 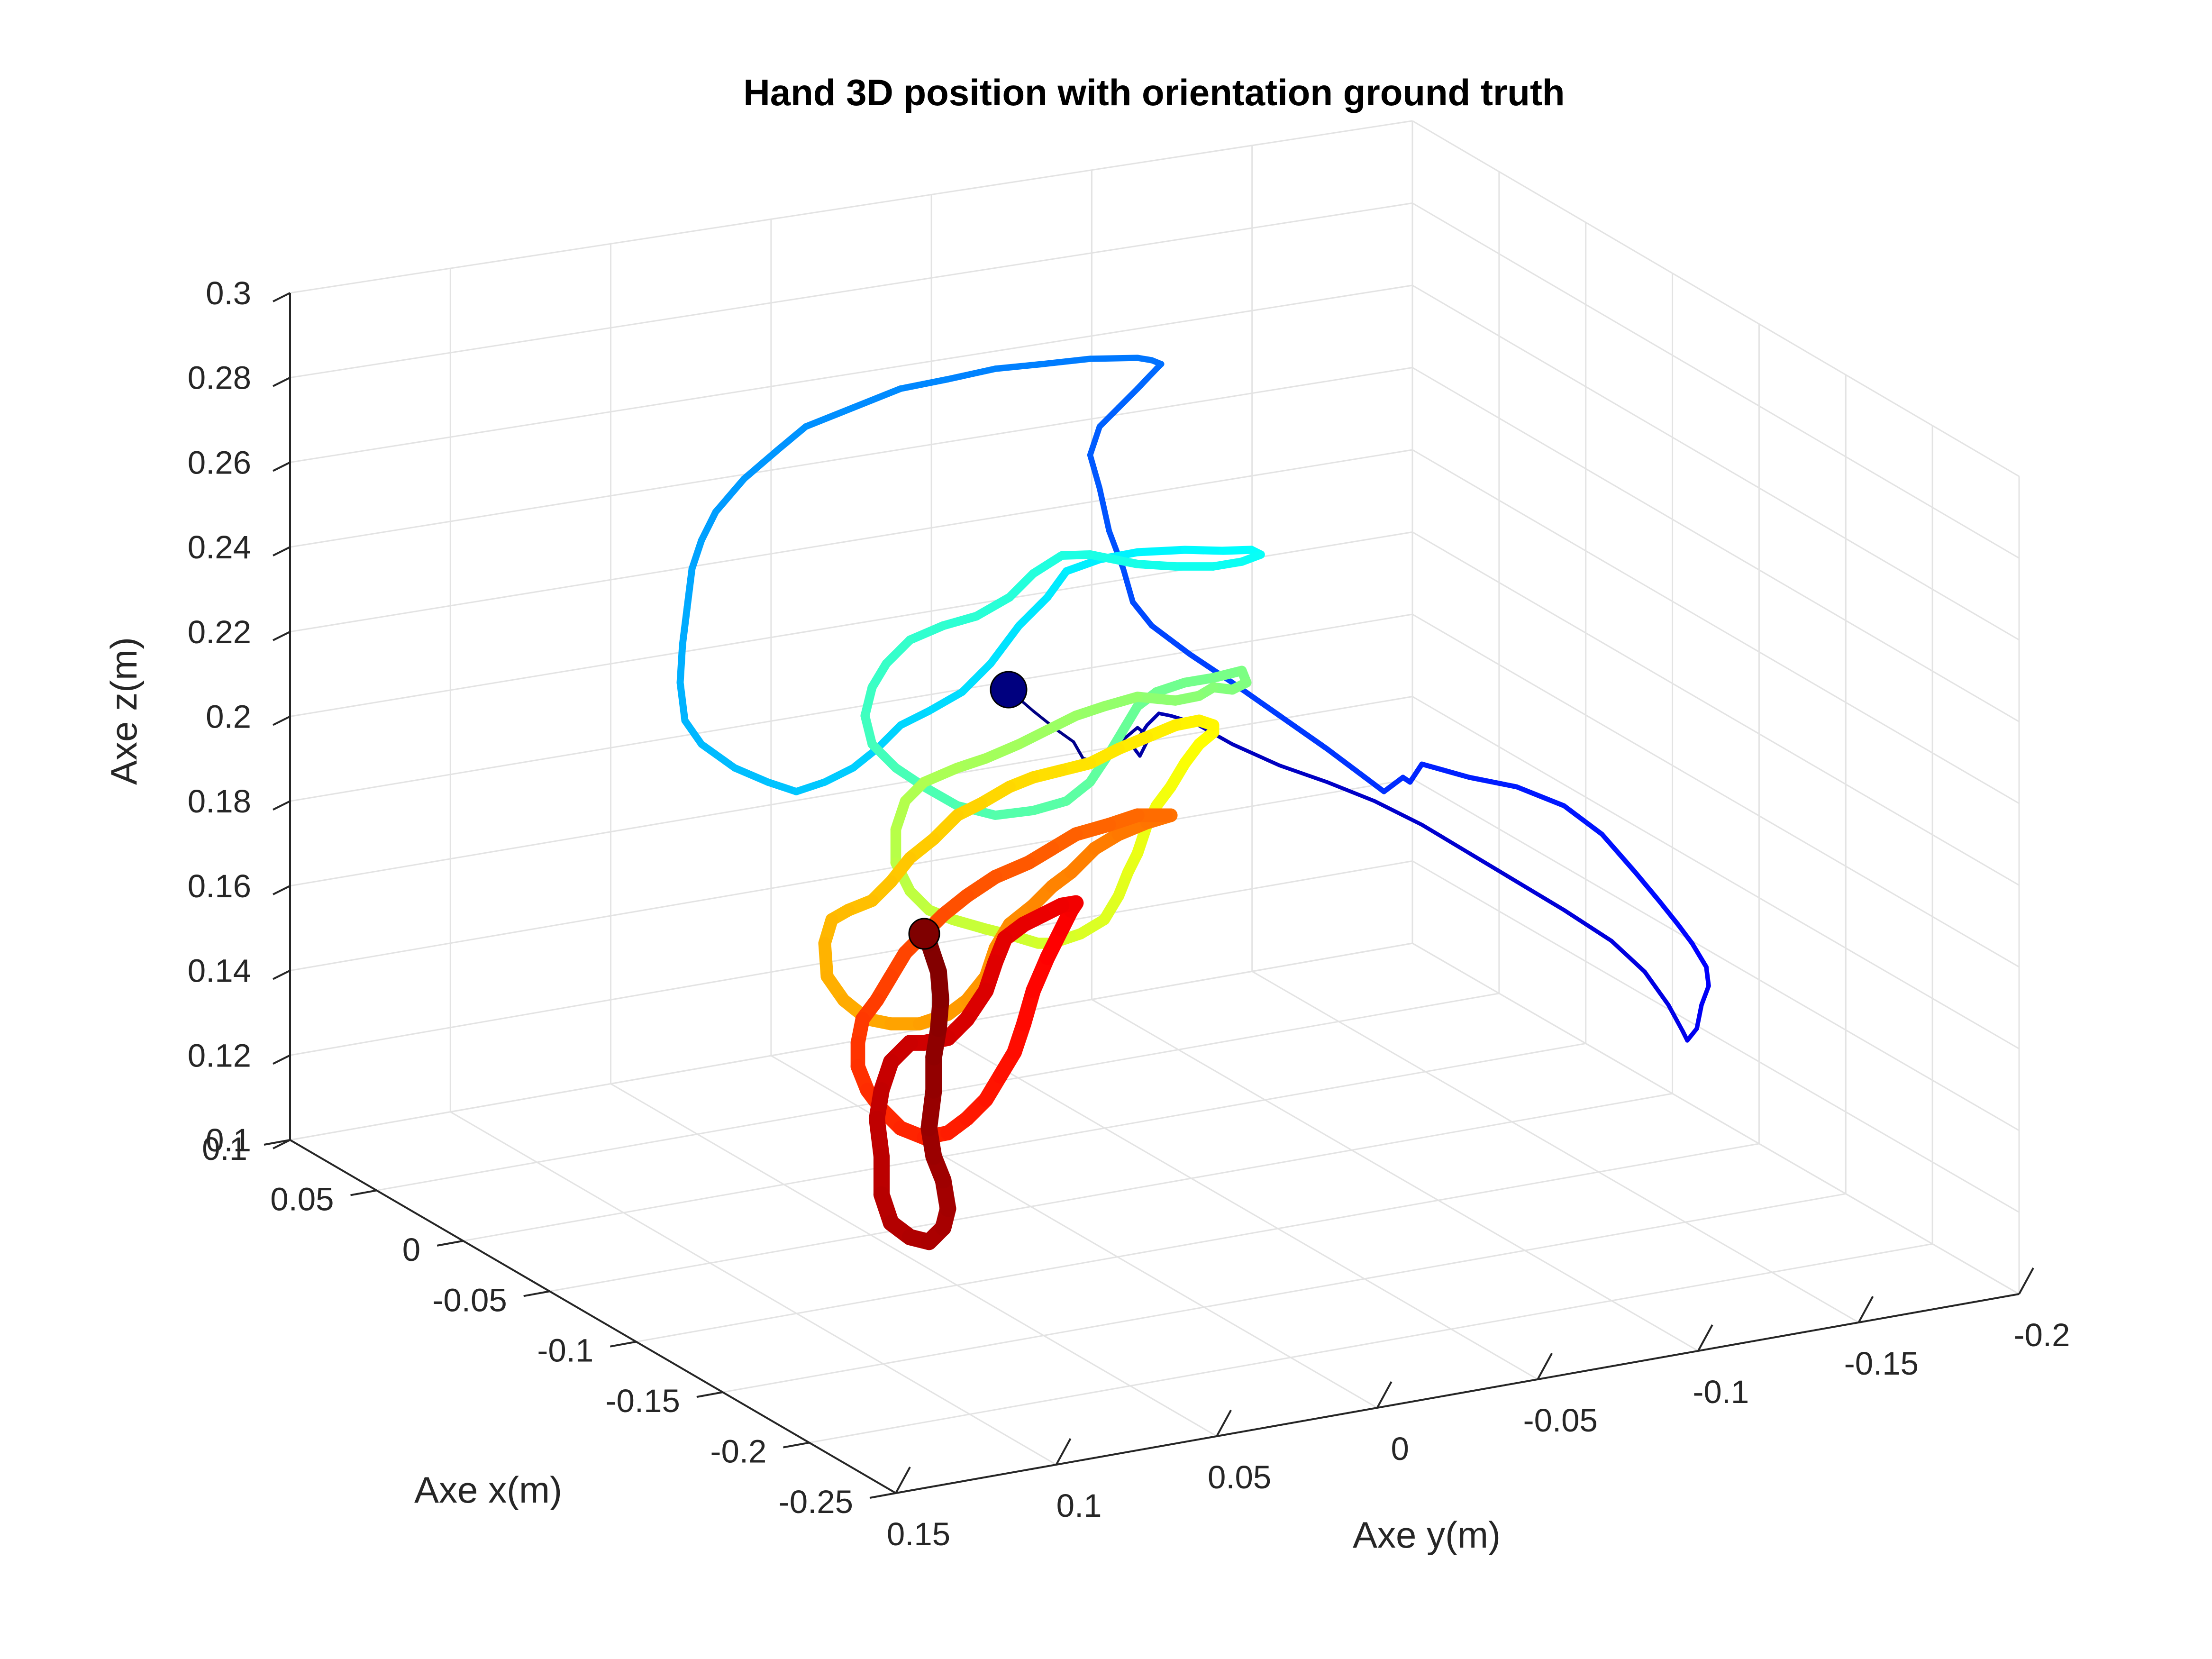 What do you see at coordinates (918, 1534) in the screenshot?
I see `y-tick-label: 0.15` at bounding box center [918, 1534].